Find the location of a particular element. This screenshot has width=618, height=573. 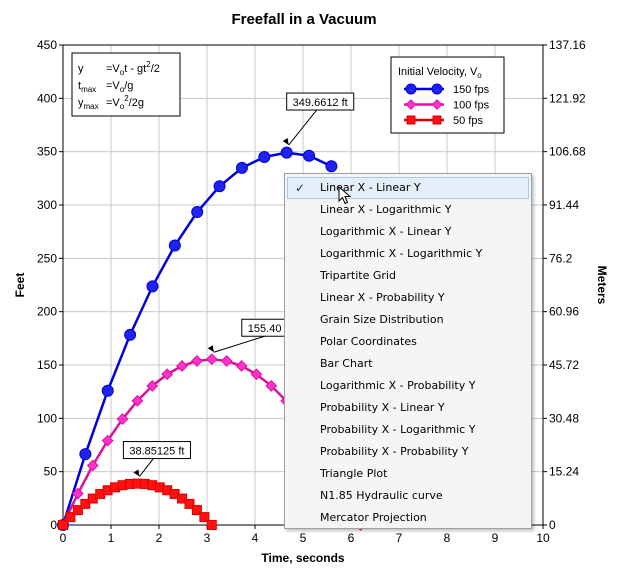

annotation-label: 38.85125 ft is located at coordinates (156, 452).